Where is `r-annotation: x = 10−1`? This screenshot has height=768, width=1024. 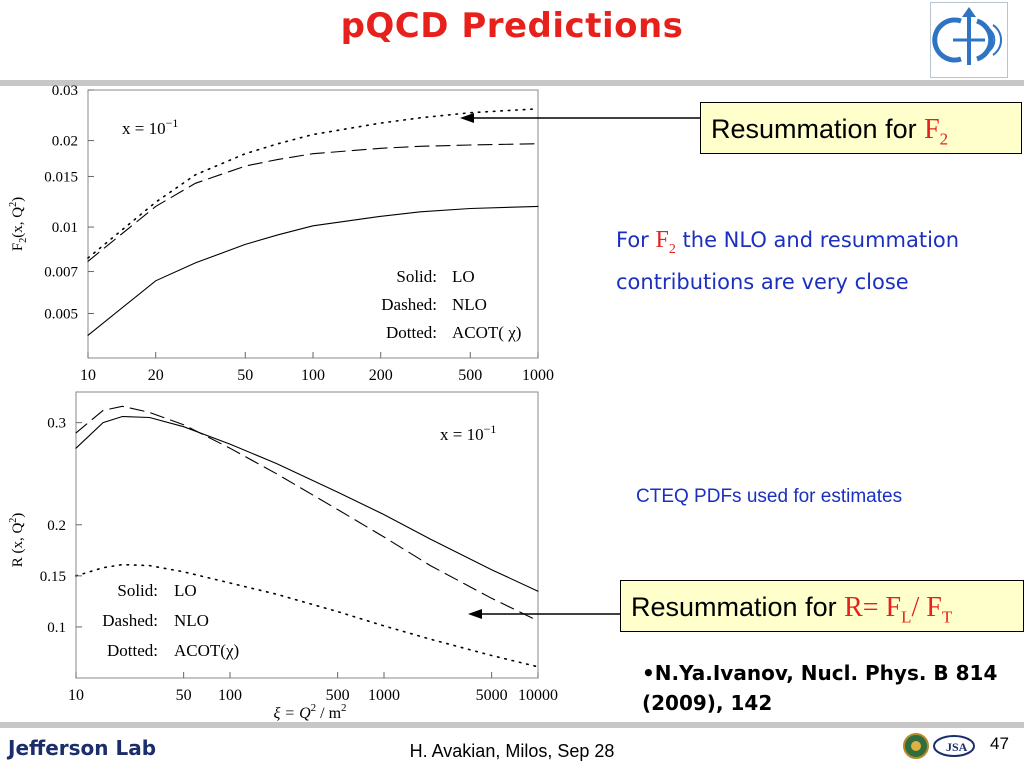
r-annotation: x = 10−1 is located at coordinates (468, 433).